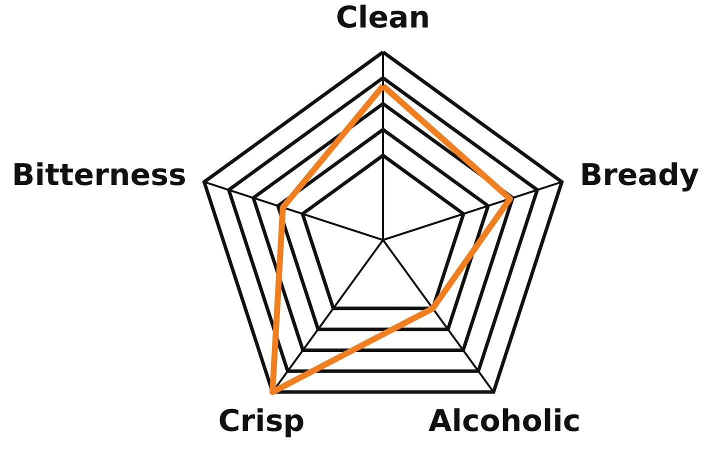 This screenshot has height=458, width=704. What do you see at coordinates (640, 176) in the screenshot?
I see `spoke-label: Bready` at bounding box center [640, 176].